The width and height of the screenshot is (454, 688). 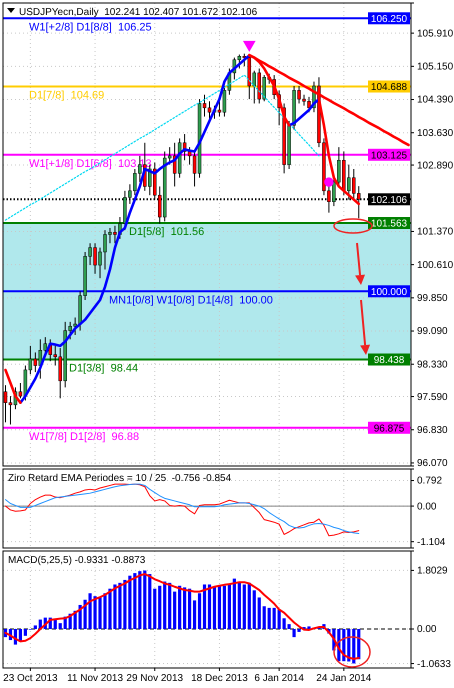 What do you see at coordinates (432, 571) in the screenshot?
I see `y-tick-label: 1.8029` at bounding box center [432, 571].